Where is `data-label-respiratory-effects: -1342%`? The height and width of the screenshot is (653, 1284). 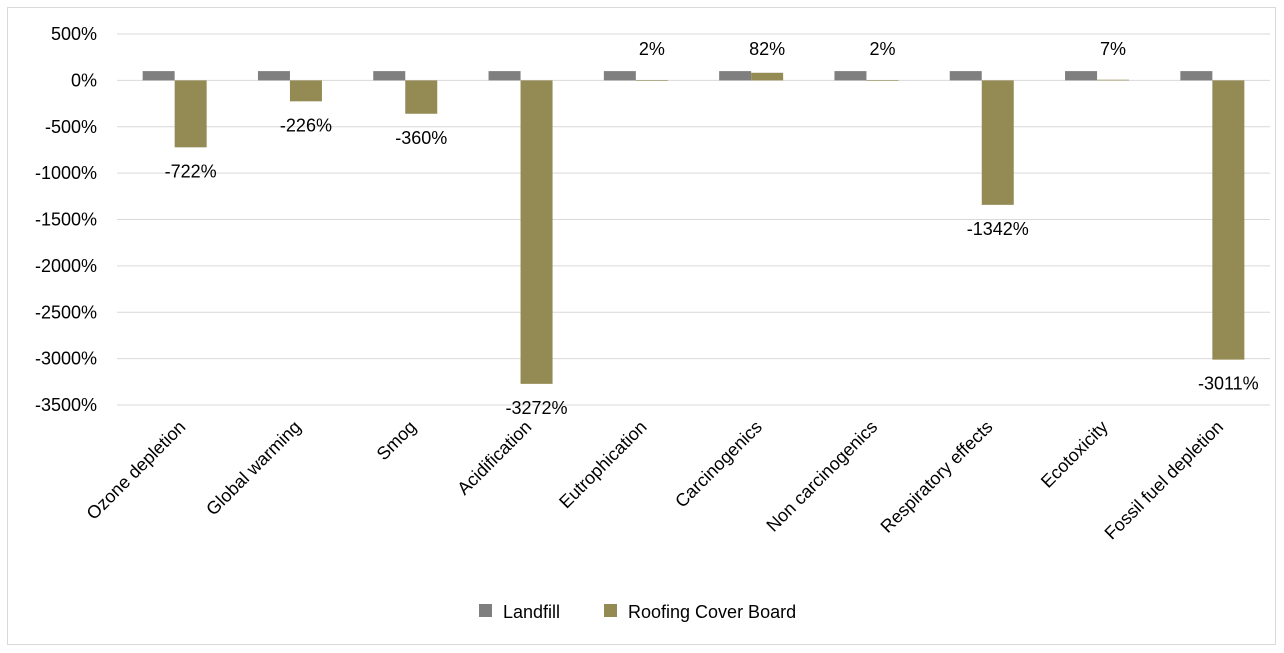
data-label-respiratory-effects: -1342% is located at coordinates (998, 229).